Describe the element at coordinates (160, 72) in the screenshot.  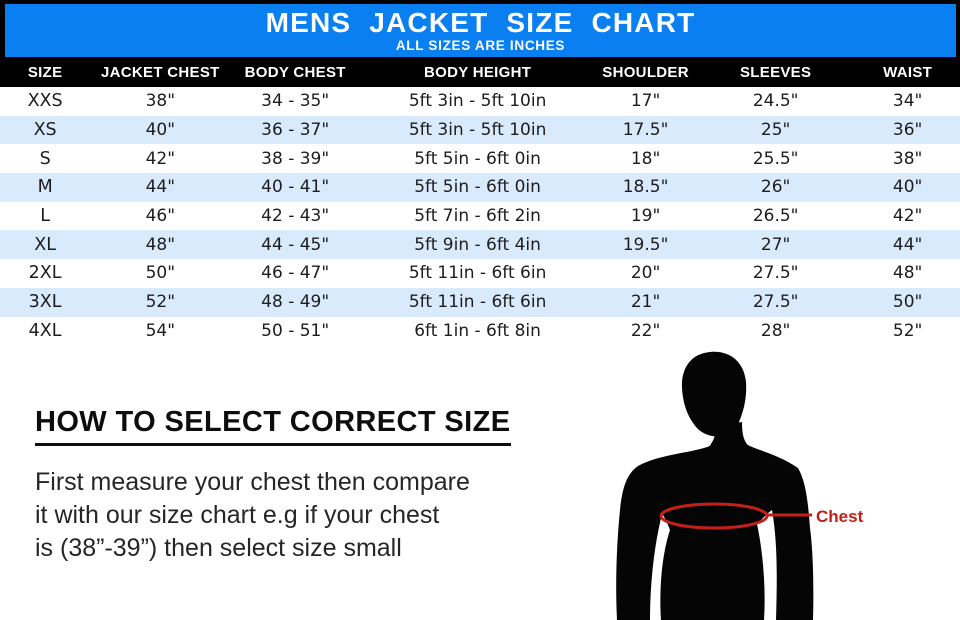
I see `header-cell-jacket-chest: JACKET CHEST` at that location.